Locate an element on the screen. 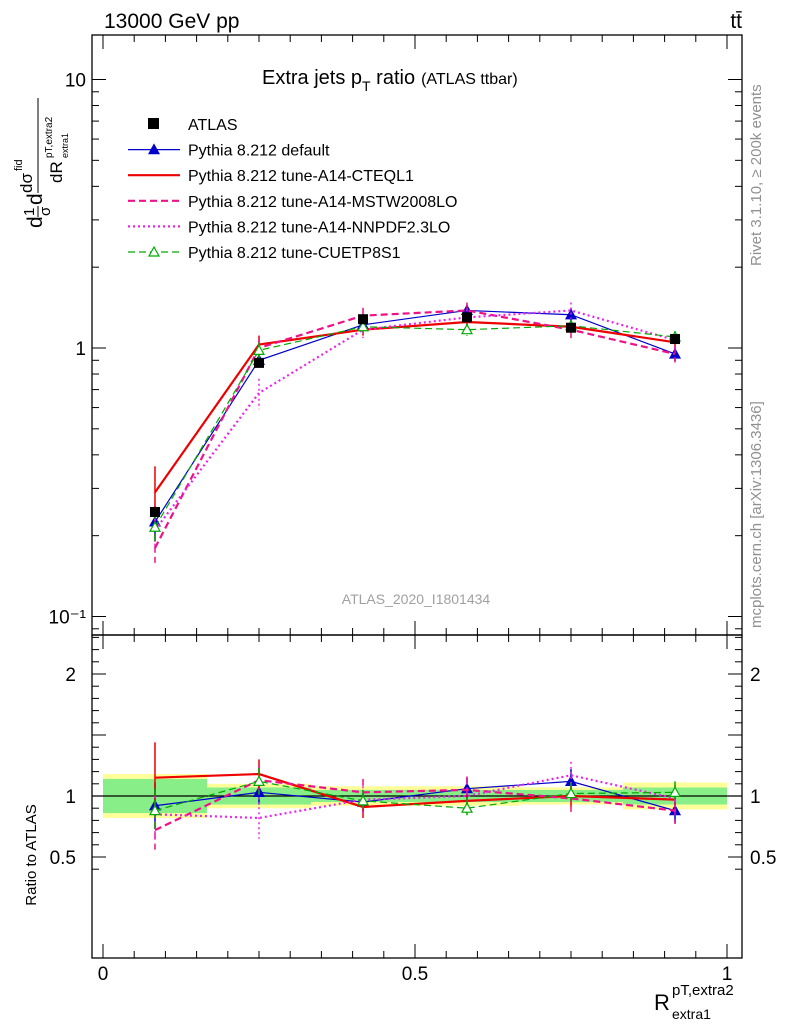 This screenshot has height=1029, width=786. legend-item: ATLAS is located at coordinates (193, 125).